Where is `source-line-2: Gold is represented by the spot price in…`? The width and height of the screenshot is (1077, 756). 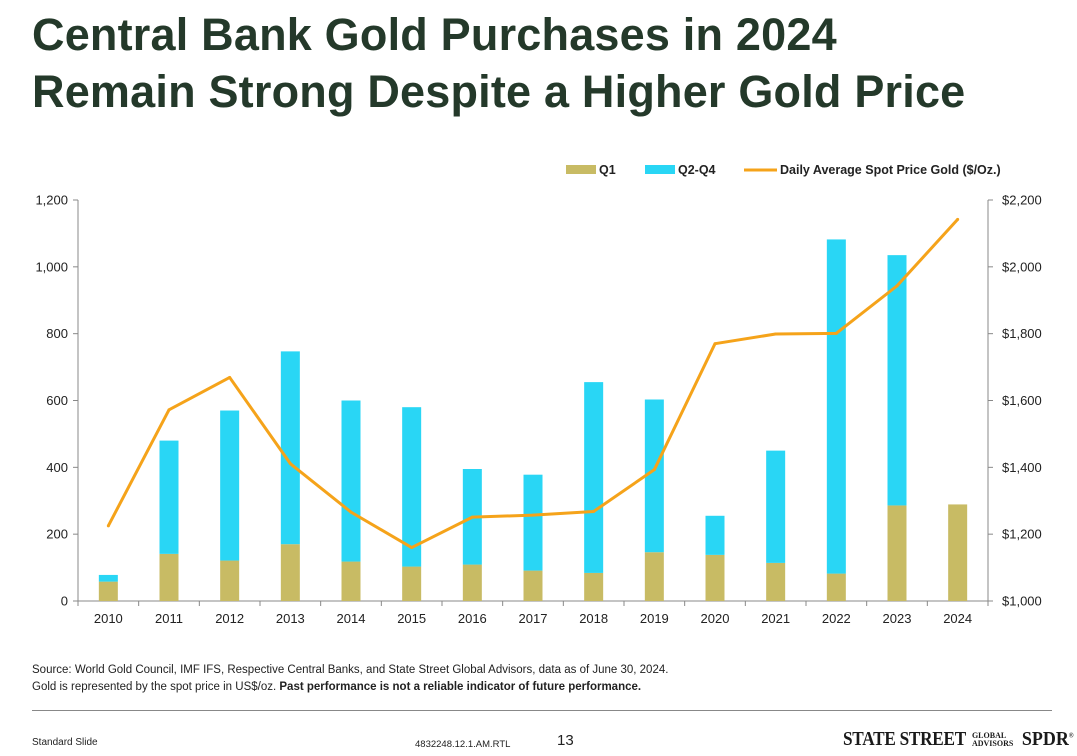 source-line-2: Gold is represented by the spot price in… is located at coordinates (350, 687).